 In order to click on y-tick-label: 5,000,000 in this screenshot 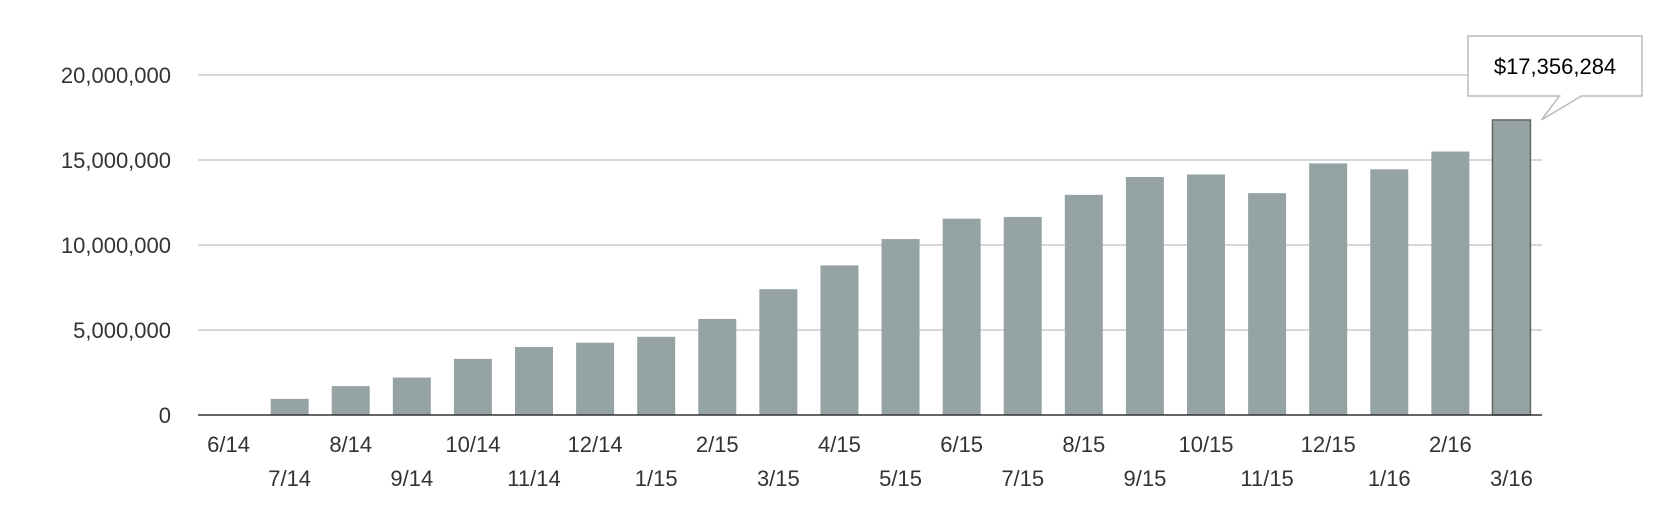, I will do `click(122, 330)`.